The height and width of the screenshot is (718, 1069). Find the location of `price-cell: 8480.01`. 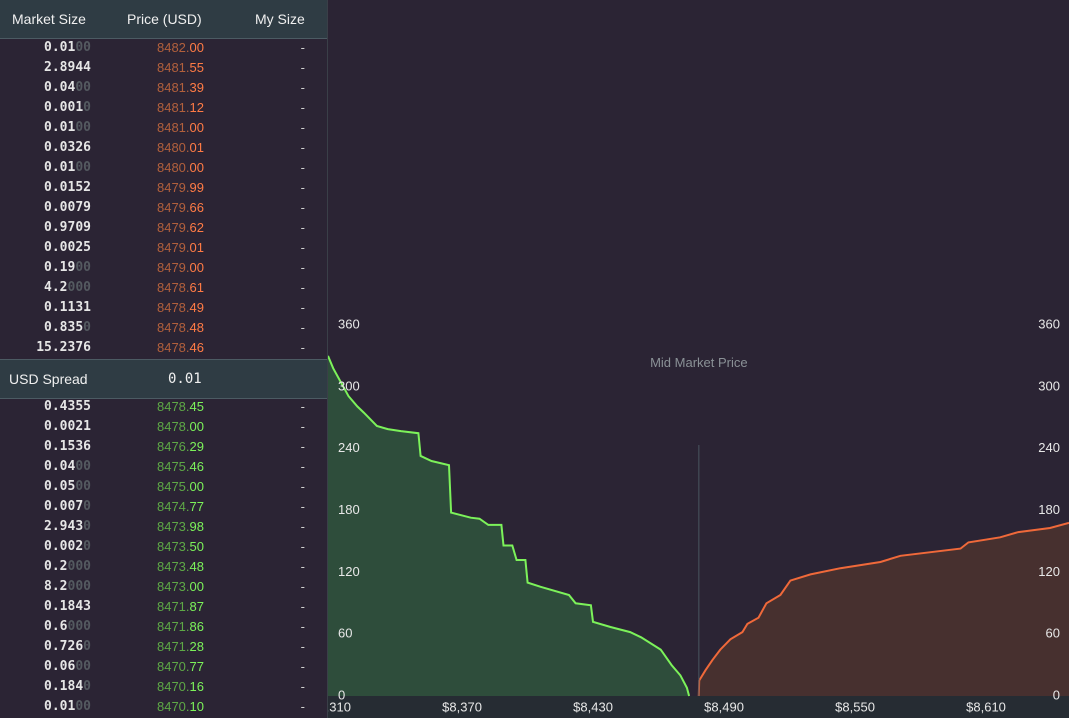

price-cell: 8480.01 is located at coordinates (180, 148).